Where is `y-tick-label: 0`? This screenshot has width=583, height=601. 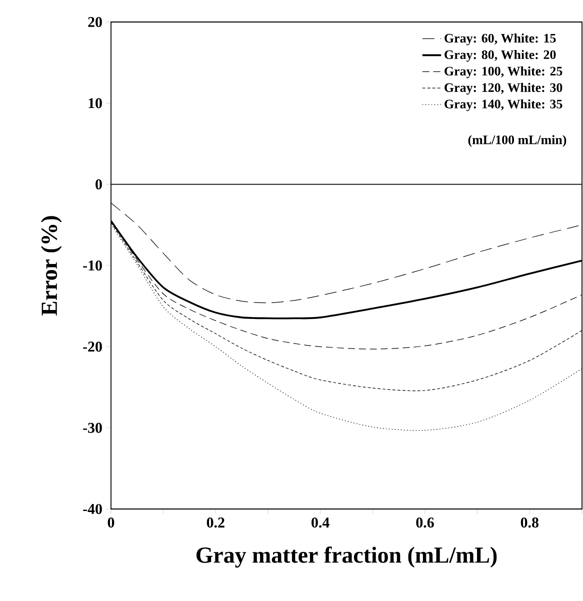
y-tick-label: 0 is located at coordinates (99, 184).